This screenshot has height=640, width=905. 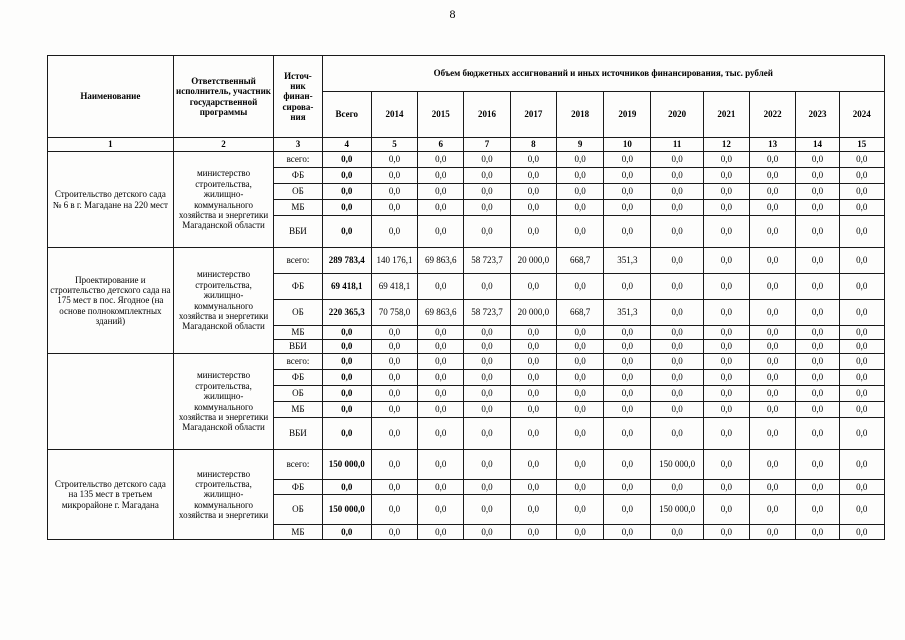 What do you see at coordinates (346, 312) in the screenshot?
I see `value-total-cell: 220 365,3` at bounding box center [346, 312].